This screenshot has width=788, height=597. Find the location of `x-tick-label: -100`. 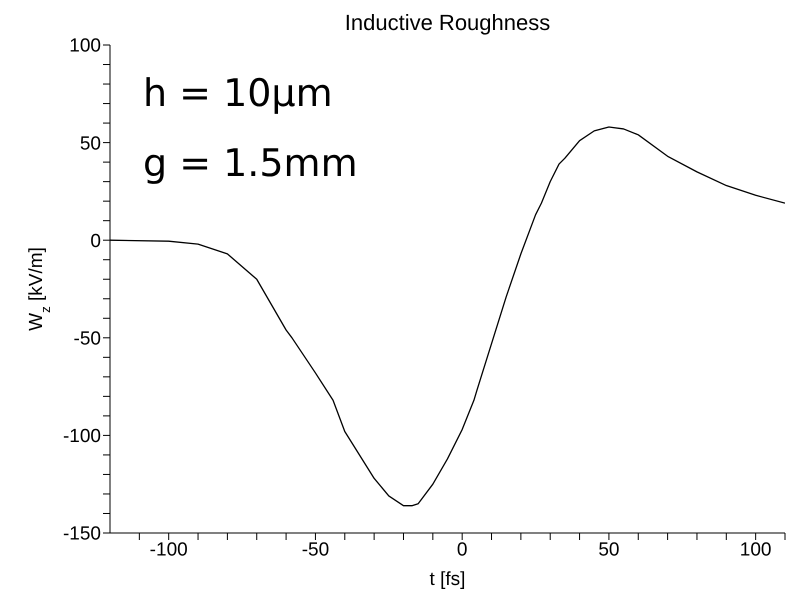

x-tick-label: -100 is located at coordinates (169, 549).